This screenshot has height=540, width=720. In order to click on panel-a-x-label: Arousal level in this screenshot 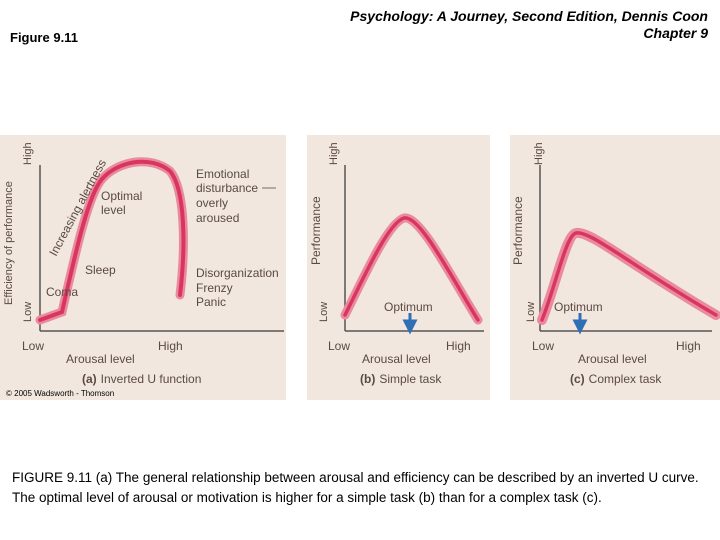, I will do `click(100, 359)`.